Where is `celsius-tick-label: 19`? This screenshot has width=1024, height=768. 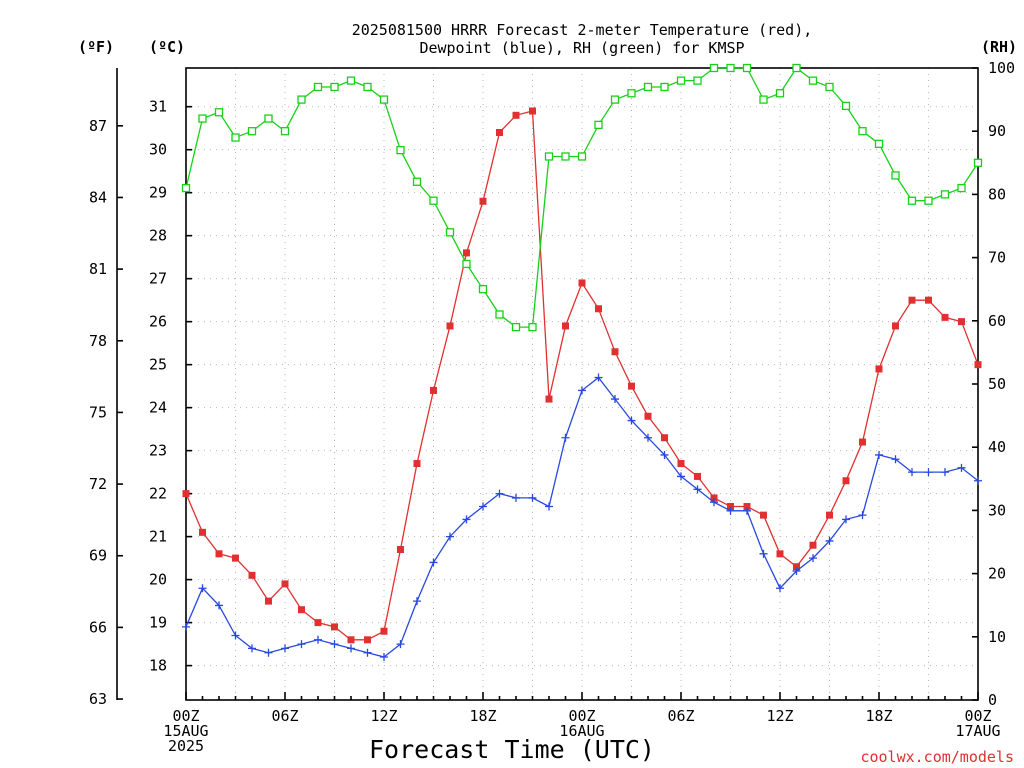
celsius-tick-label: 19 is located at coordinates (158, 623).